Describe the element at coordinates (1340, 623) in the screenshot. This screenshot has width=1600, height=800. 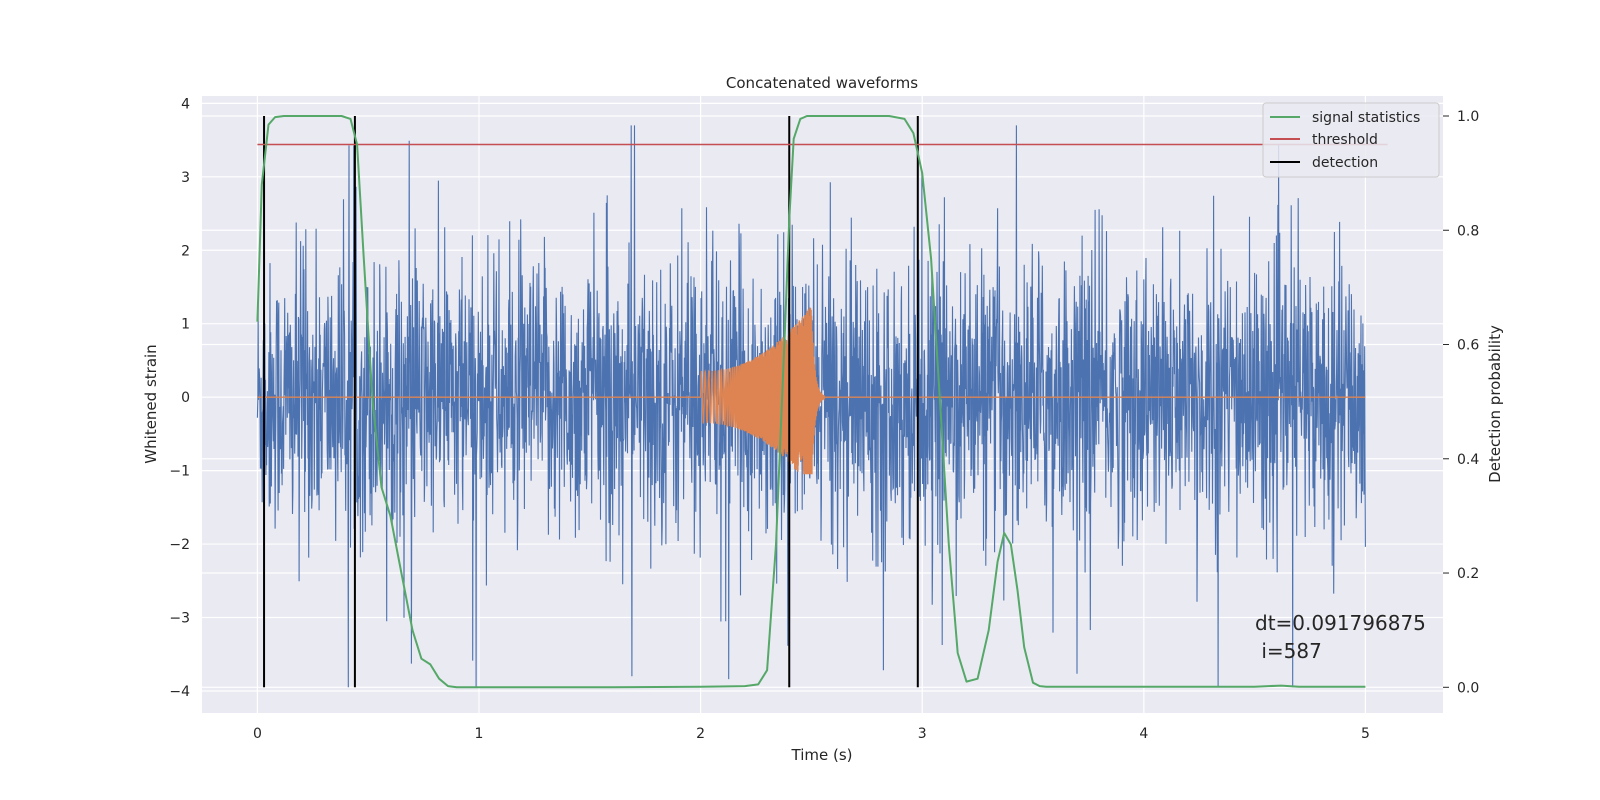
I see `annotation-dt: dt=0.091796875` at that location.